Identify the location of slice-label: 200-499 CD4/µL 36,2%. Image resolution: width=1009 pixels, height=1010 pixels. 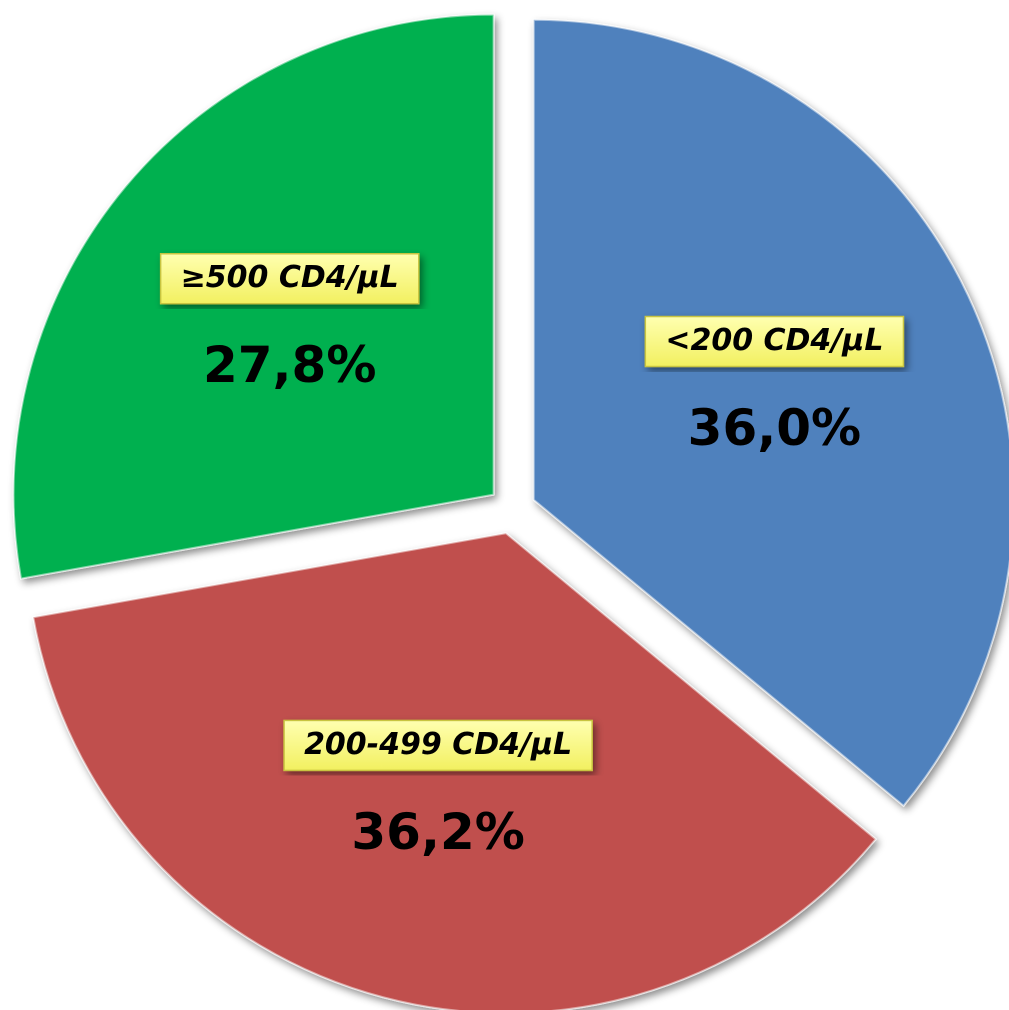
(438, 790).